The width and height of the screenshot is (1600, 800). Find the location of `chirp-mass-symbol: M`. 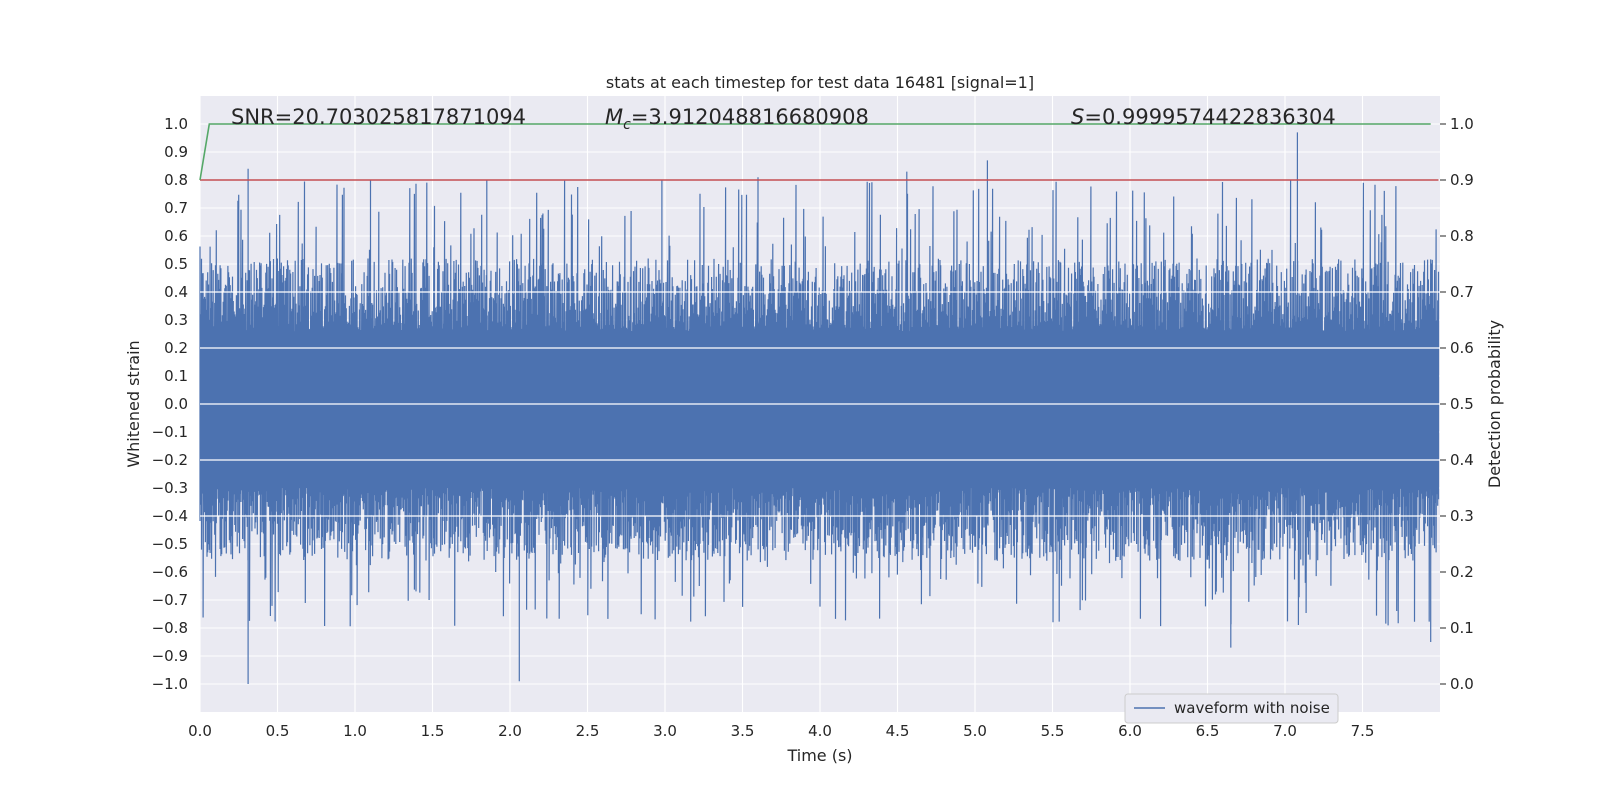

chirp-mass-symbol: M is located at coordinates (614, 117).